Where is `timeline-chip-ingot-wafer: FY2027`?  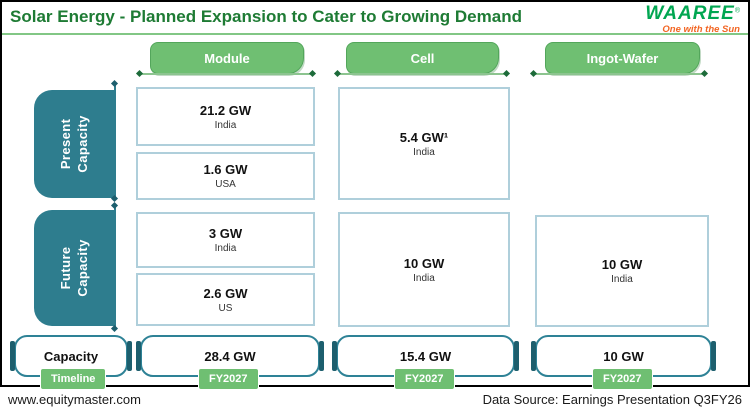
timeline-chip-ingot-wafer: FY2027 is located at coordinates (622, 379).